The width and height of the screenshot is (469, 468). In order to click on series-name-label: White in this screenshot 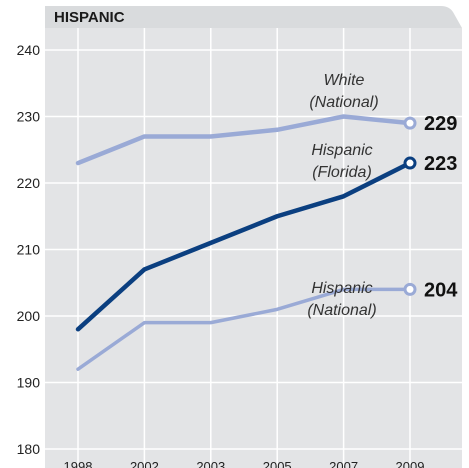, I will do `click(344, 80)`.